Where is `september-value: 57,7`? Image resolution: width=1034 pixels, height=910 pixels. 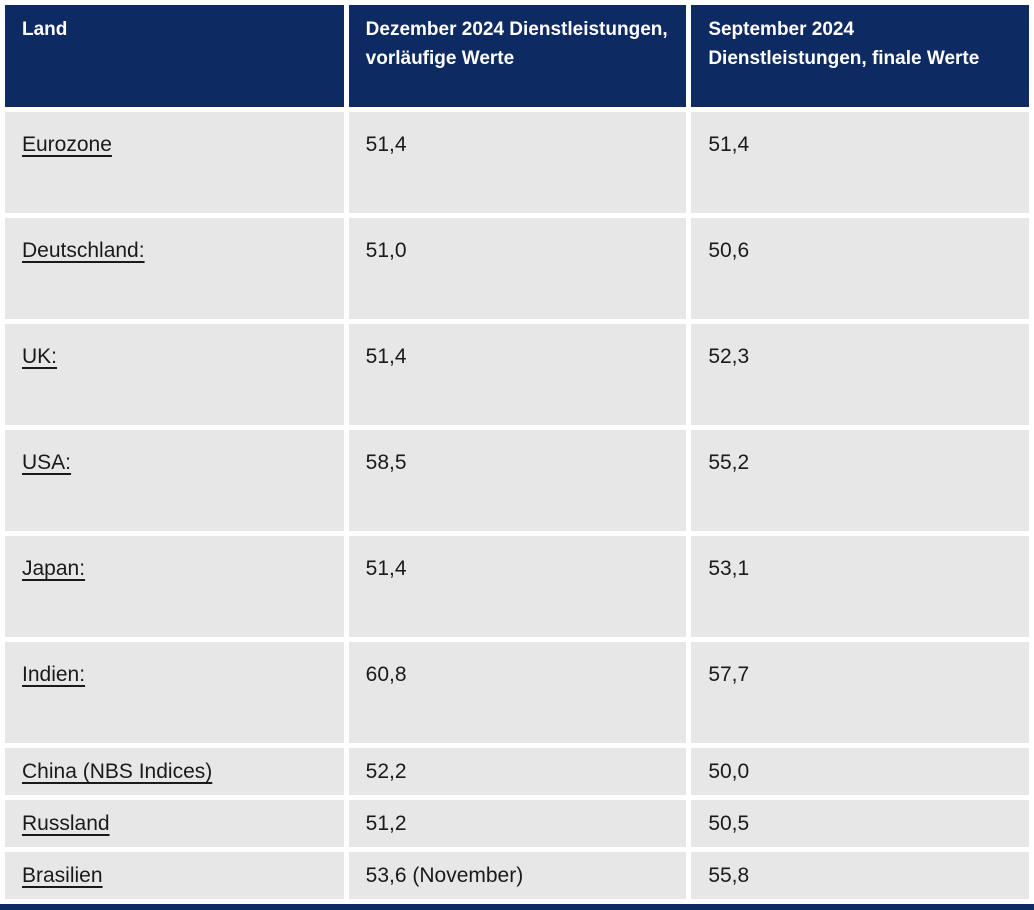 september-value: 57,7 is located at coordinates (860, 692).